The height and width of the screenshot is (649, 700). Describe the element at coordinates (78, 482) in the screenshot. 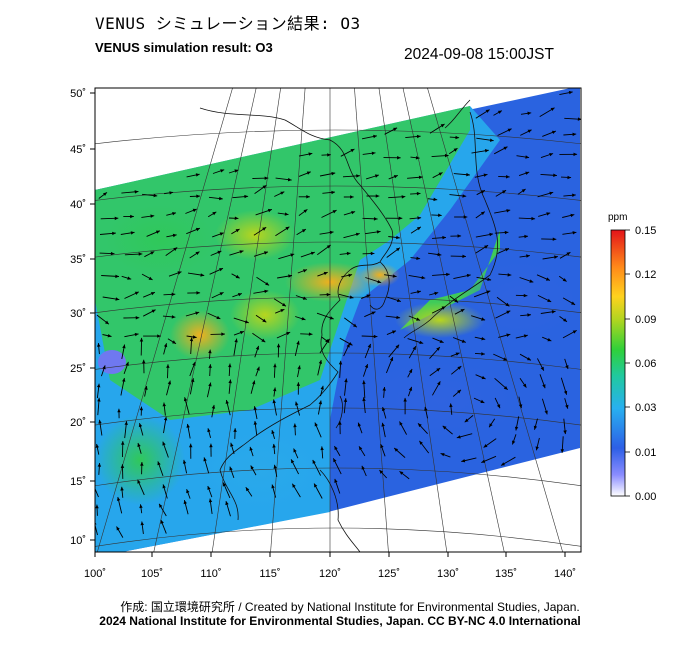

I see `lat-tick-label: 15˚` at that location.